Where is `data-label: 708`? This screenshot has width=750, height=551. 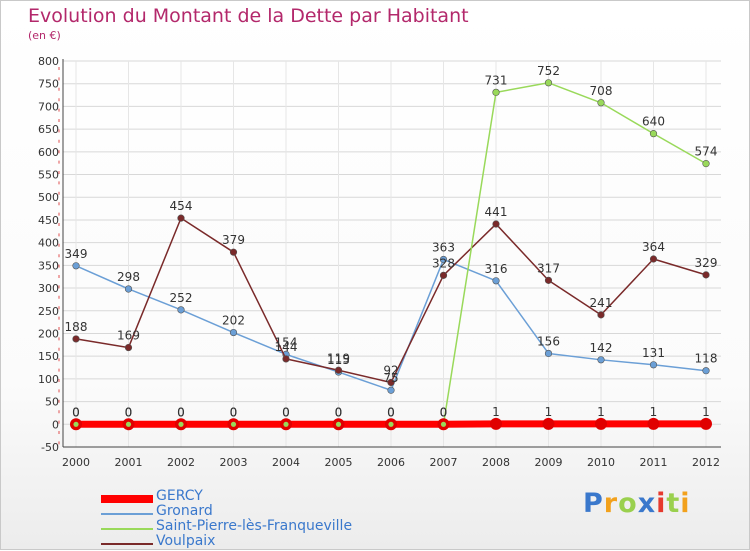 data-label: 708 is located at coordinates (601, 91).